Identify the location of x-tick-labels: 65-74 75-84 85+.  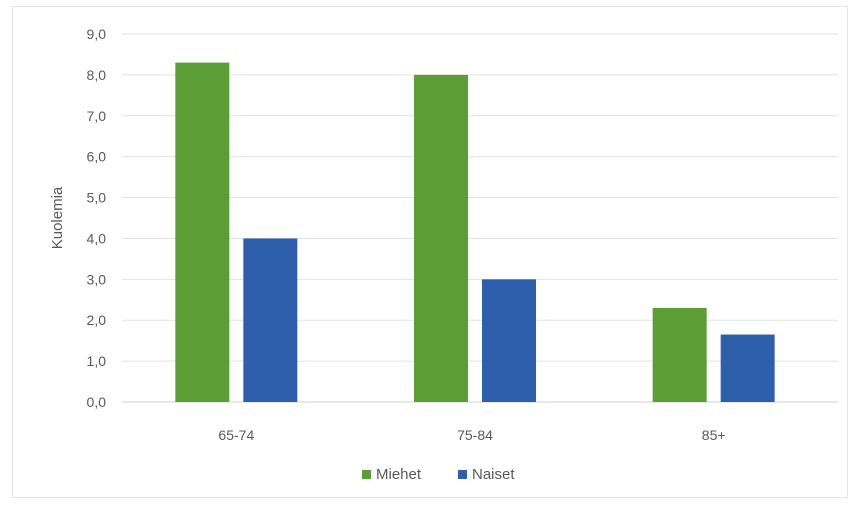
(471, 435).